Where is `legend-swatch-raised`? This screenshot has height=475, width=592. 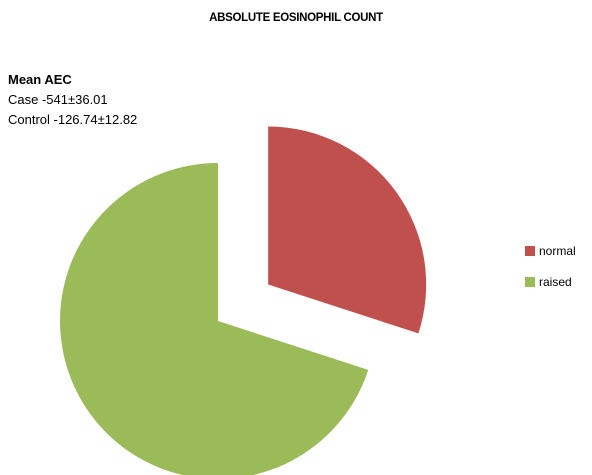 legend-swatch-raised is located at coordinates (530, 282).